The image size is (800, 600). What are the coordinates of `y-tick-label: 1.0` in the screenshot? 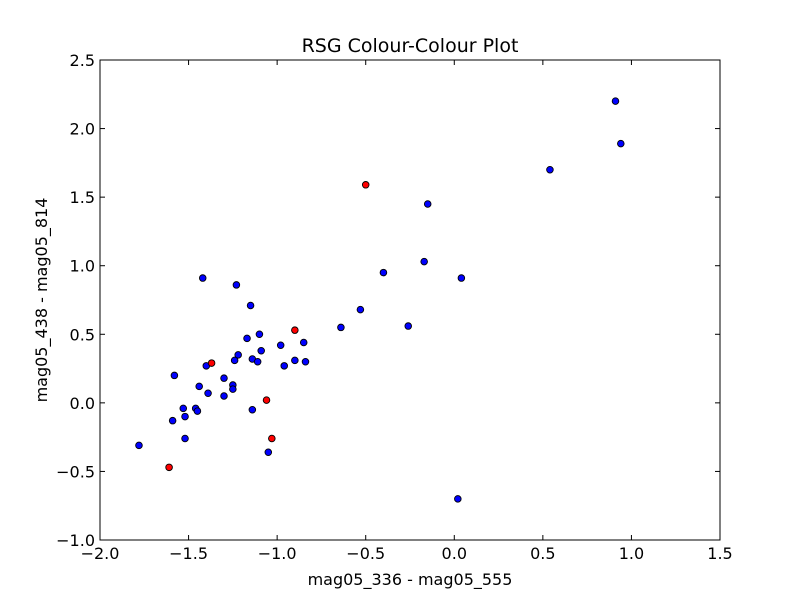 It's located at (82, 266).